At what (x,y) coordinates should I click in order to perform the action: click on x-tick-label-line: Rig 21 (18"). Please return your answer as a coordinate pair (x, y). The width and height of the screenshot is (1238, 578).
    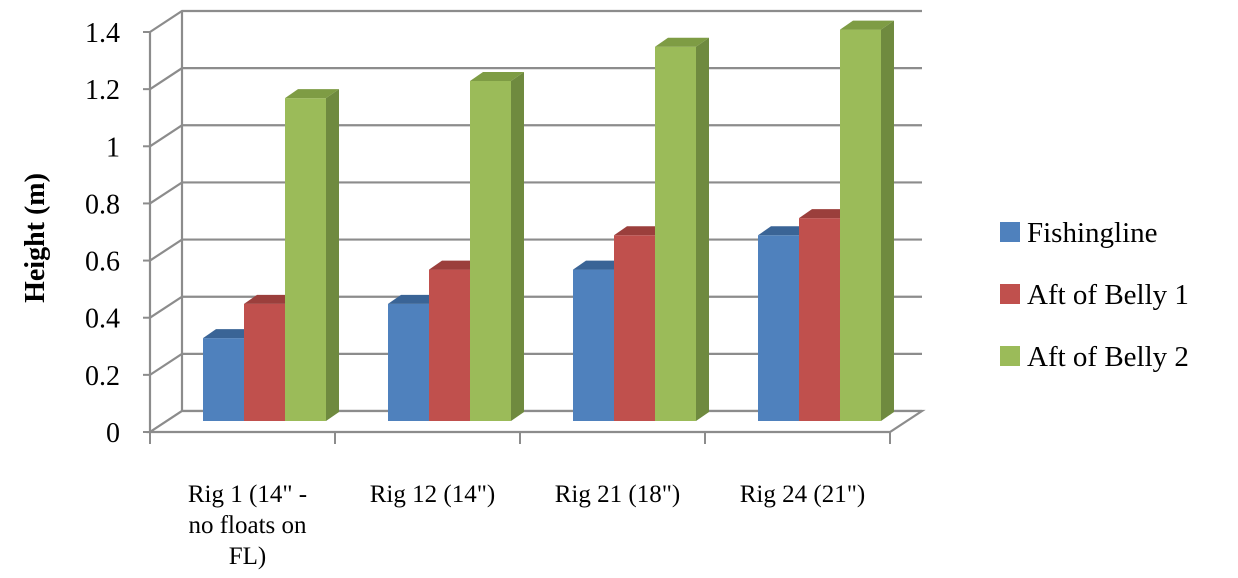
    Looking at the image, I should click on (617, 494).